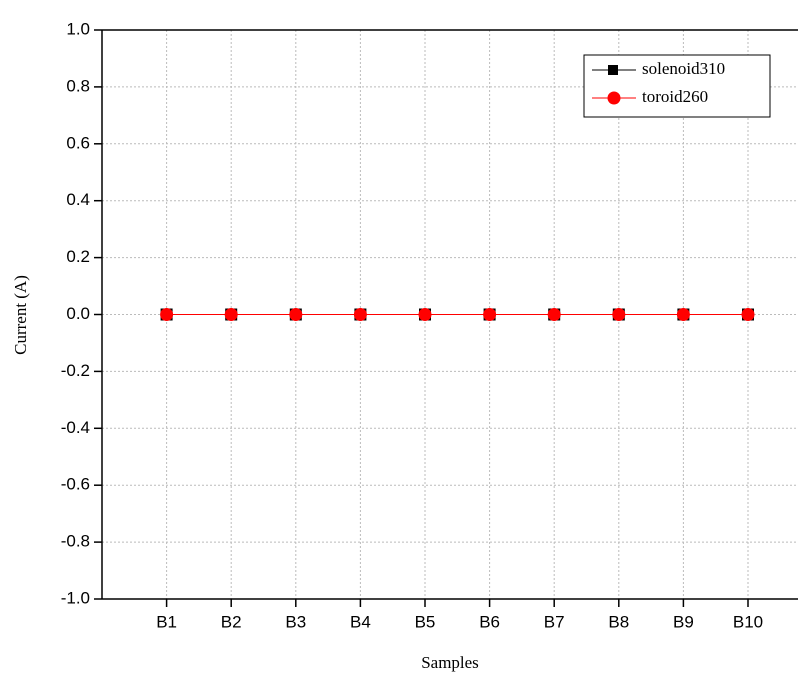 The image size is (803, 678). Describe the element at coordinates (75, 541) in the screenshot. I see `y-tick-label: -0.8` at that location.